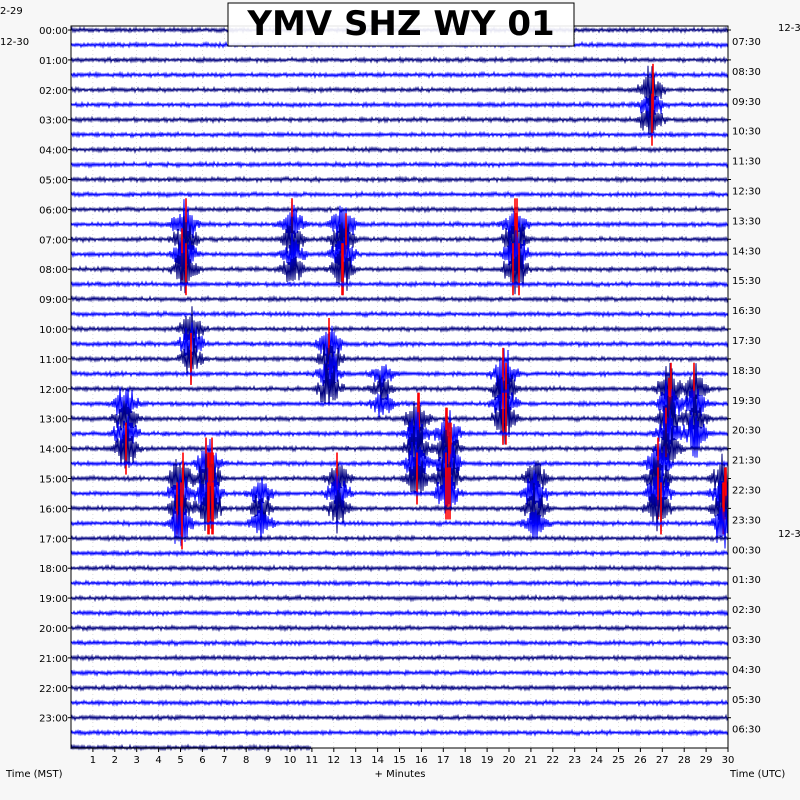 This screenshot has width=800, height=800. Describe the element at coordinates (640, 760) in the screenshot. I see `x-tick-label: 26` at that location.